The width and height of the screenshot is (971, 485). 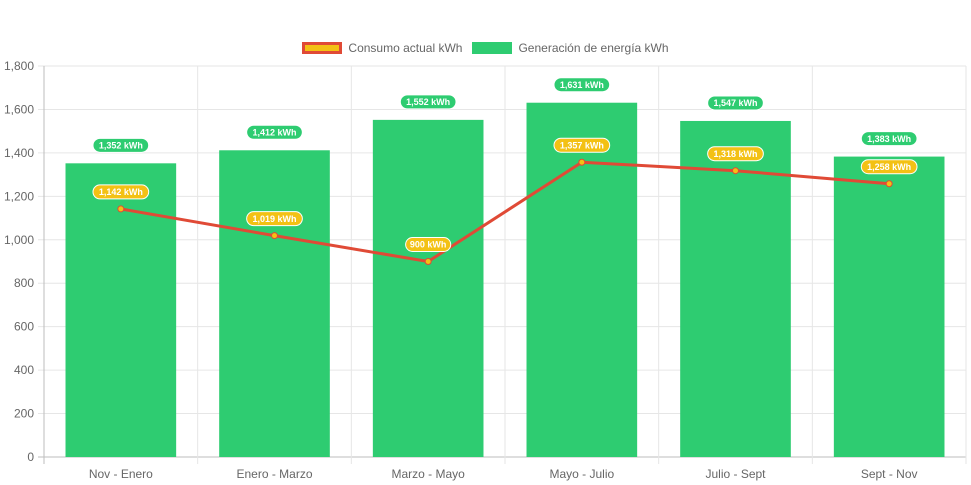 What do you see at coordinates (889, 474) in the screenshot?
I see `x-tick-label: Sept - Nov` at bounding box center [889, 474].